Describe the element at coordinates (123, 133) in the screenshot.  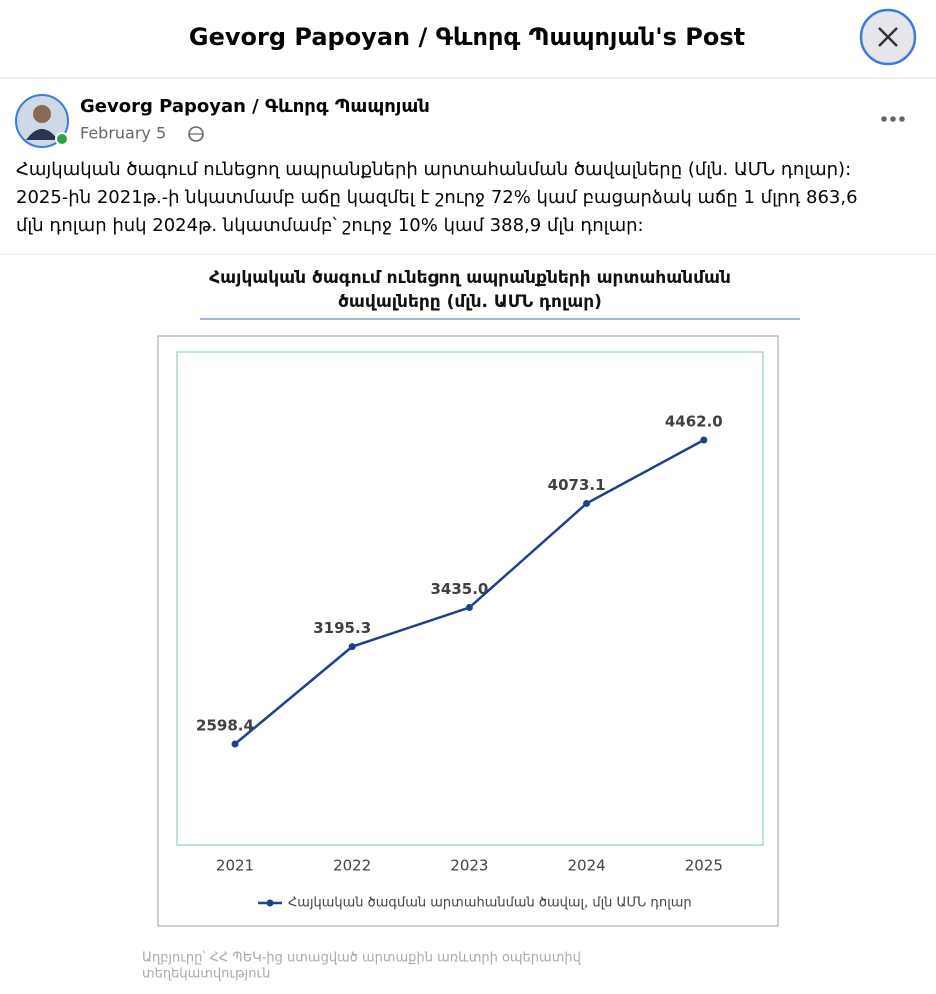
I see `post-date: February 5` at that location.